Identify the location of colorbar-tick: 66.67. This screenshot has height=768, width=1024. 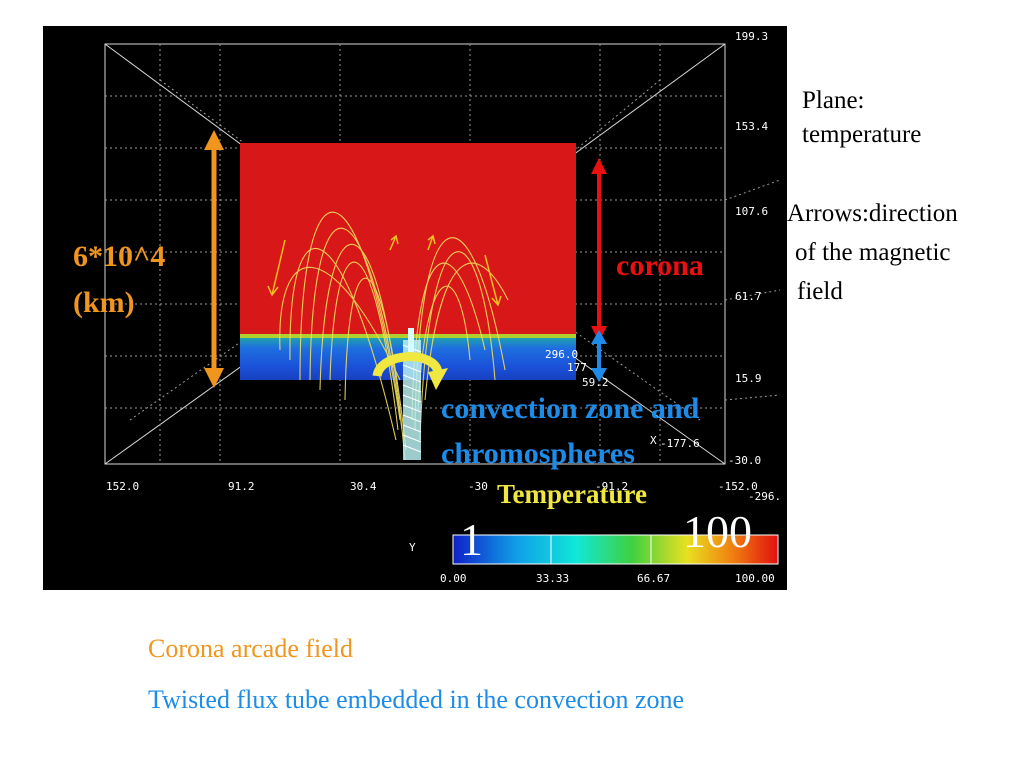
(653, 578).